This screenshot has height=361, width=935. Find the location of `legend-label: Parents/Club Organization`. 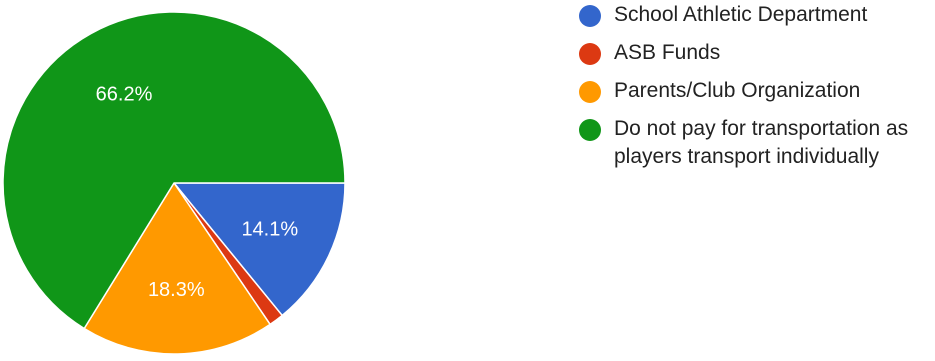

legend-label: Parents/Club Organization is located at coordinates (737, 90).